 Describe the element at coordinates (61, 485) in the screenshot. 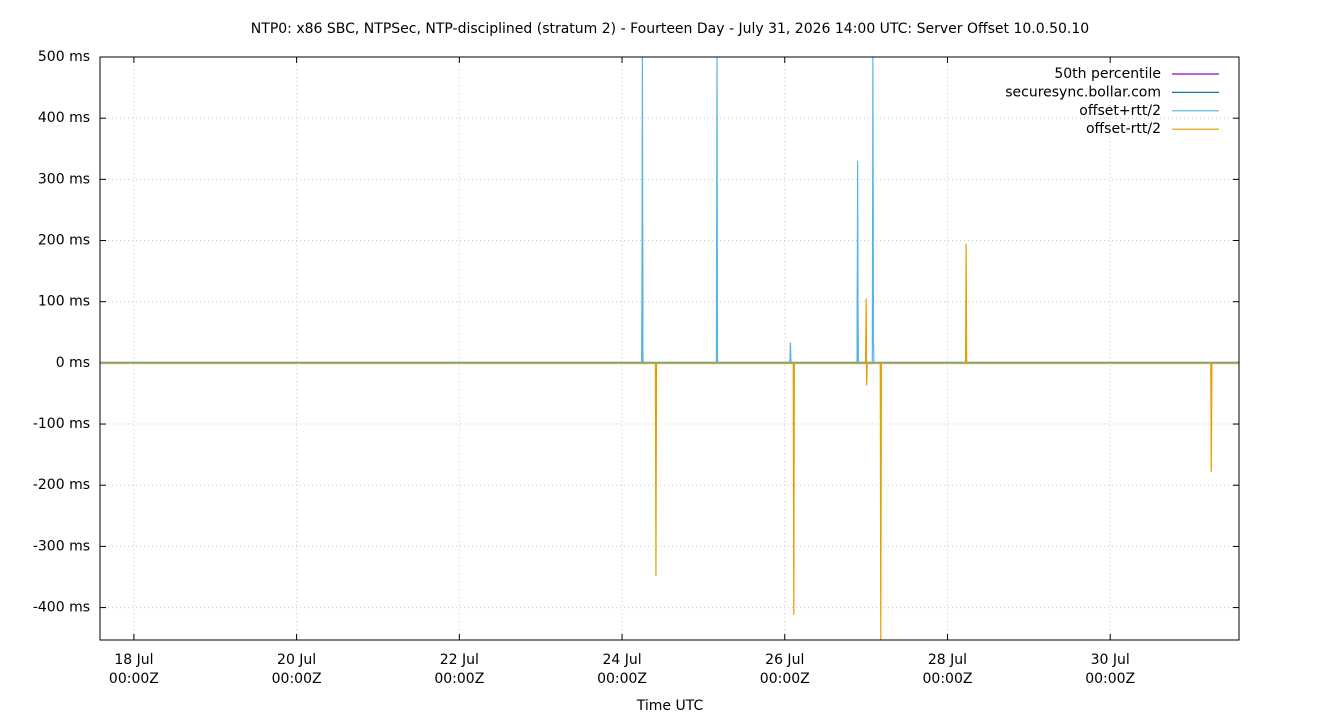

I see `y-tick-label: -200 ms` at that location.